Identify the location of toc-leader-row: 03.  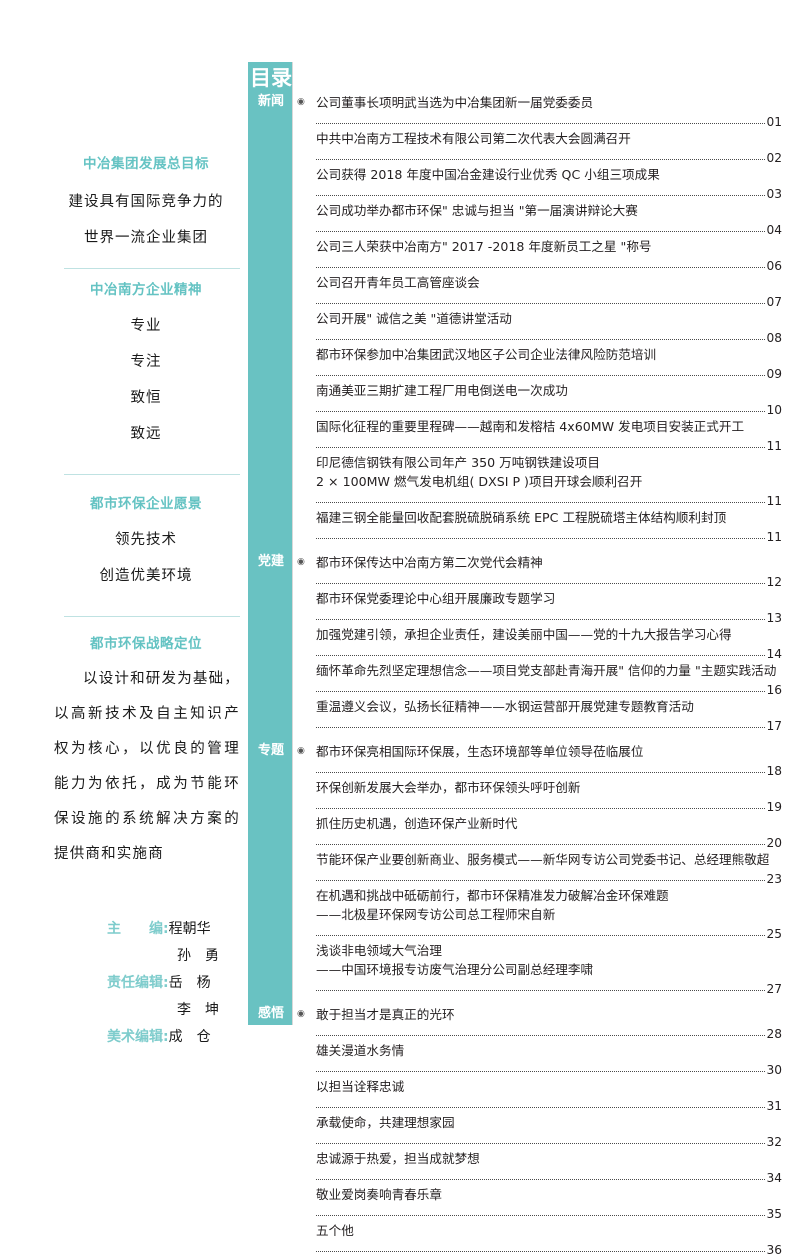
(549, 192).